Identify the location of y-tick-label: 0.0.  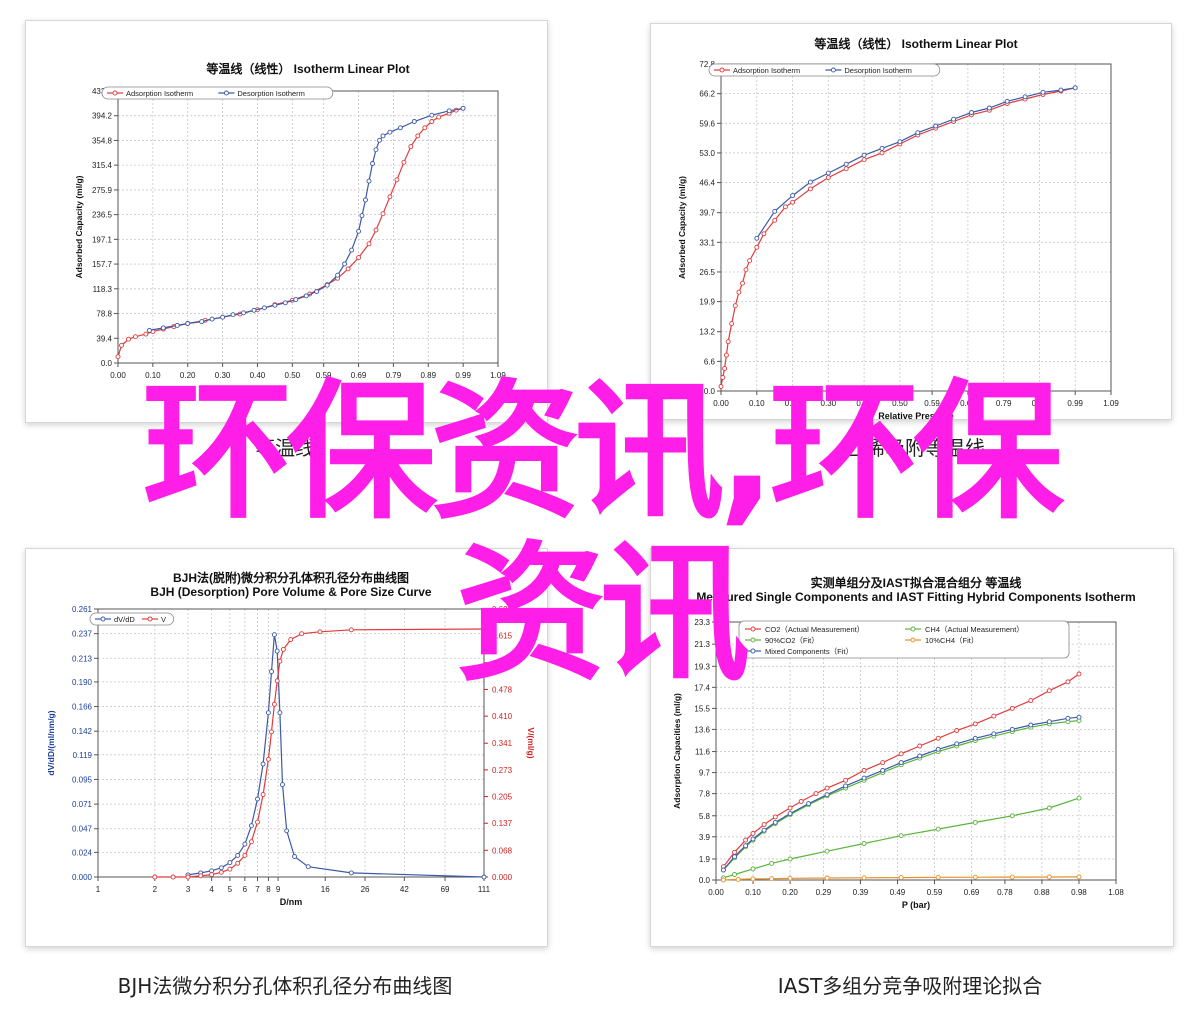
(107, 363).